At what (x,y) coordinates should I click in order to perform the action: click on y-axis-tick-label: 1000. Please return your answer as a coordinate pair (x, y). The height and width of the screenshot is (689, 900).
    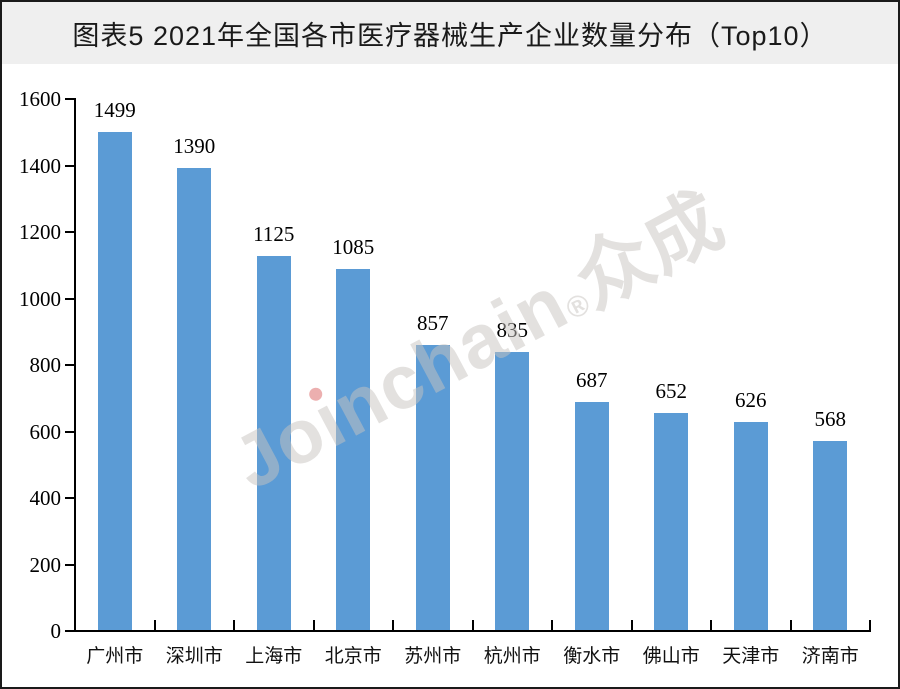
    Looking at the image, I should click on (40, 298).